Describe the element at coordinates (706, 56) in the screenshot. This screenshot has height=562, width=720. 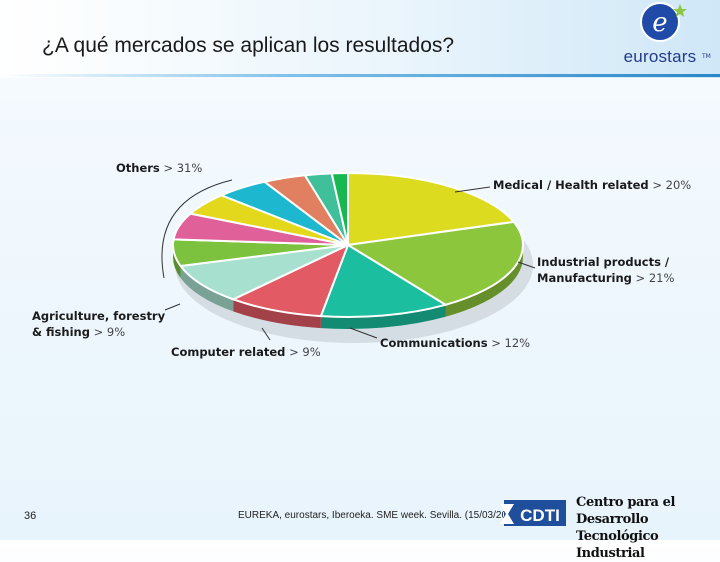
I see `logo-trademark: TM` at that location.